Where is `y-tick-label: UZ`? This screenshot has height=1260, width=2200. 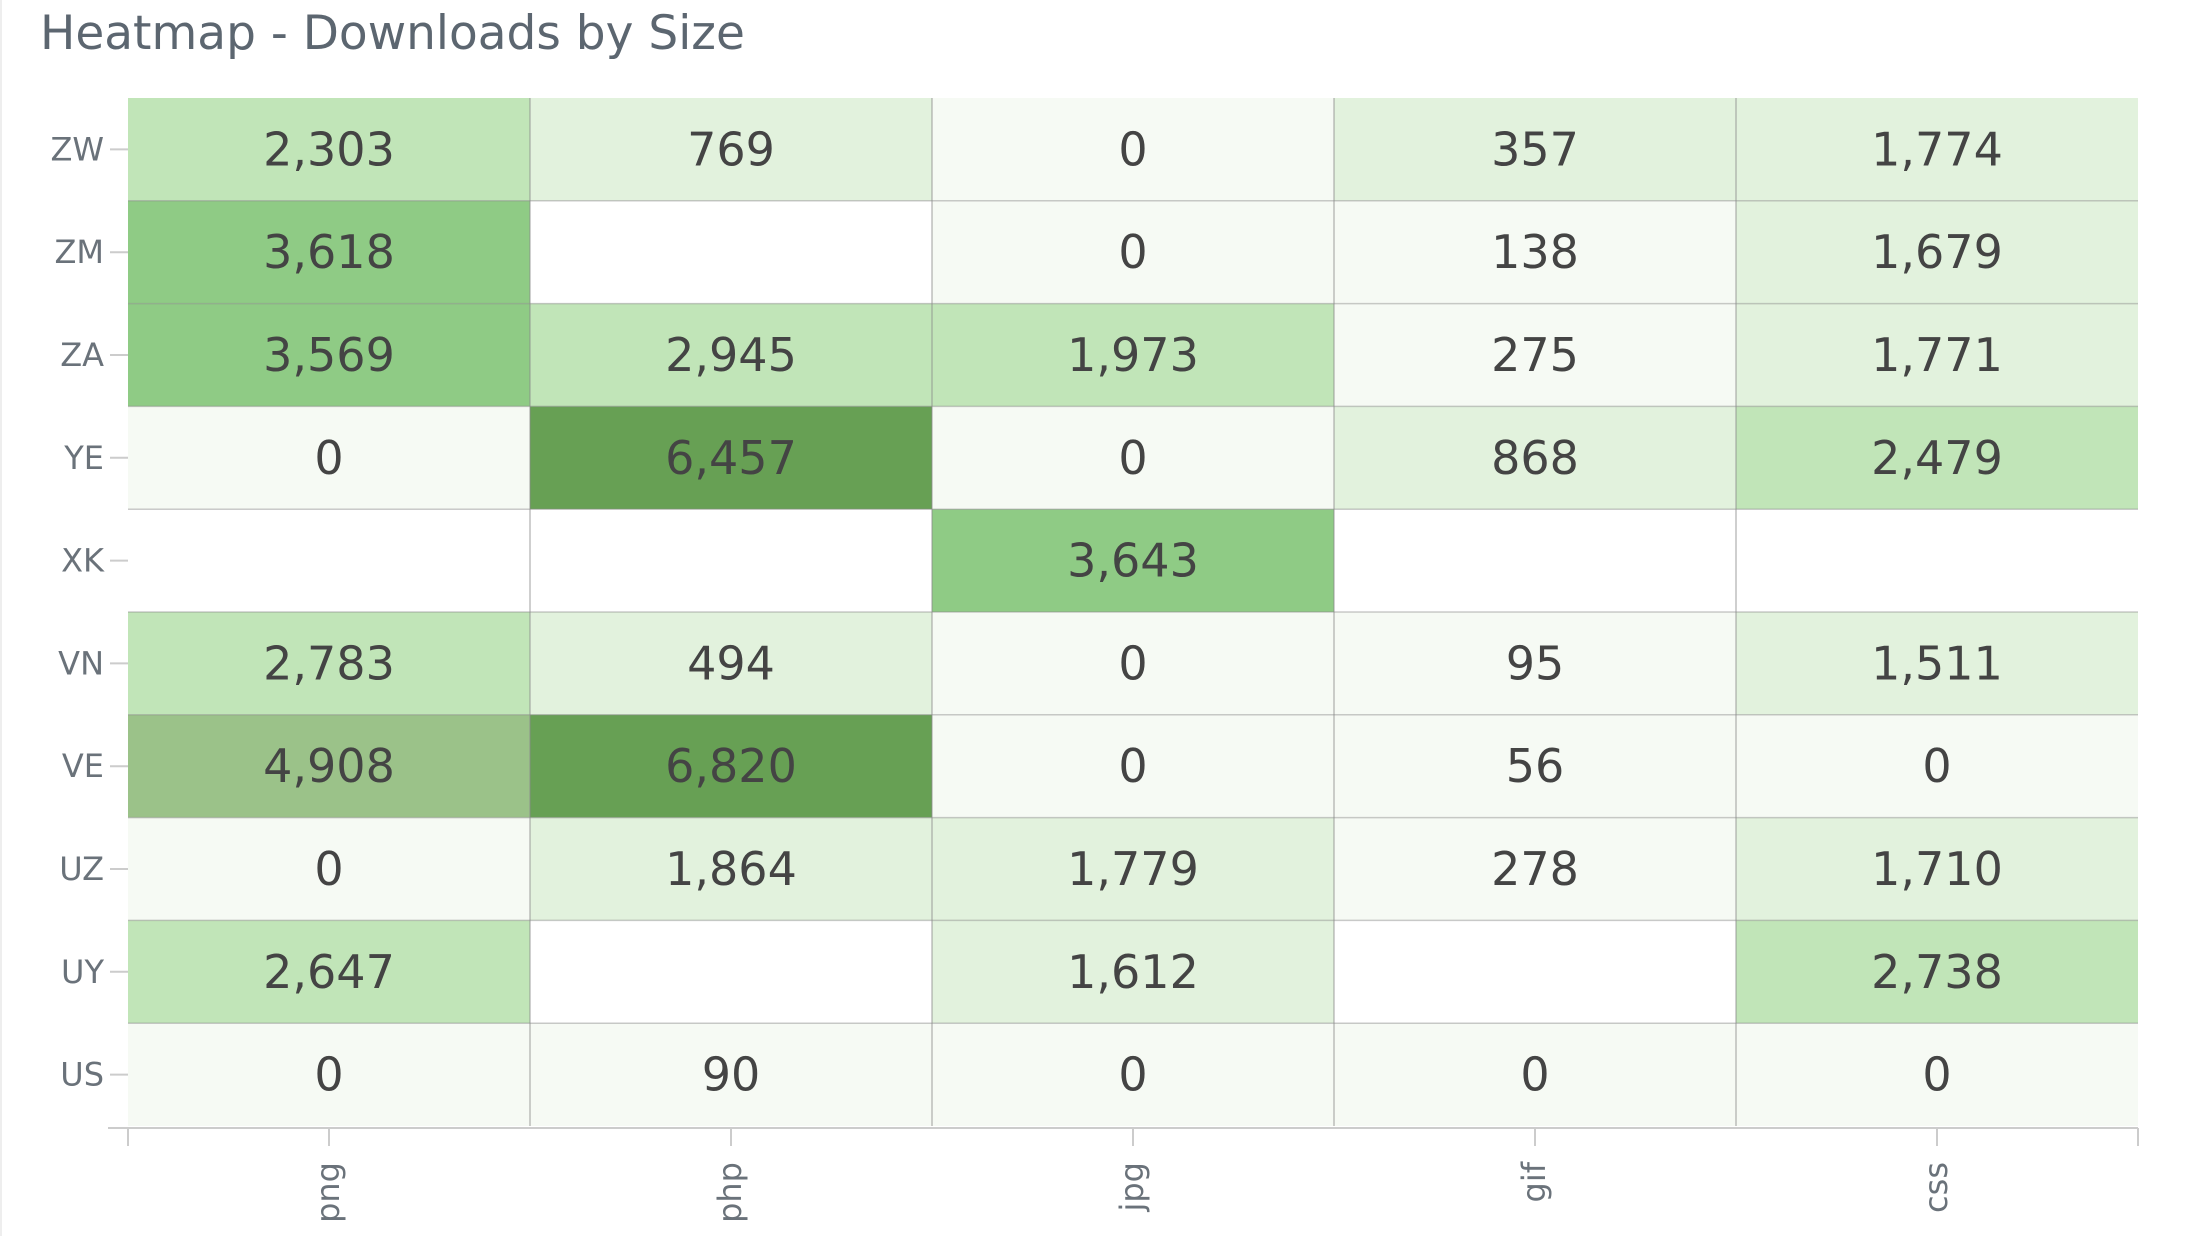
y-tick-label: UZ is located at coordinates (81, 869).